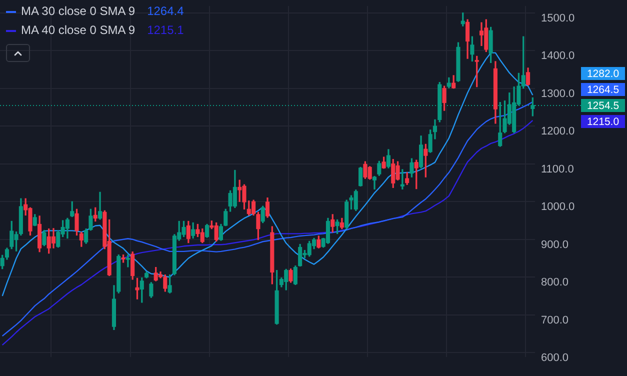 The width and height of the screenshot is (627, 376). Describe the element at coordinates (558, 18) in the screenshot. I see `y-tick-label: 1500.0` at that location.